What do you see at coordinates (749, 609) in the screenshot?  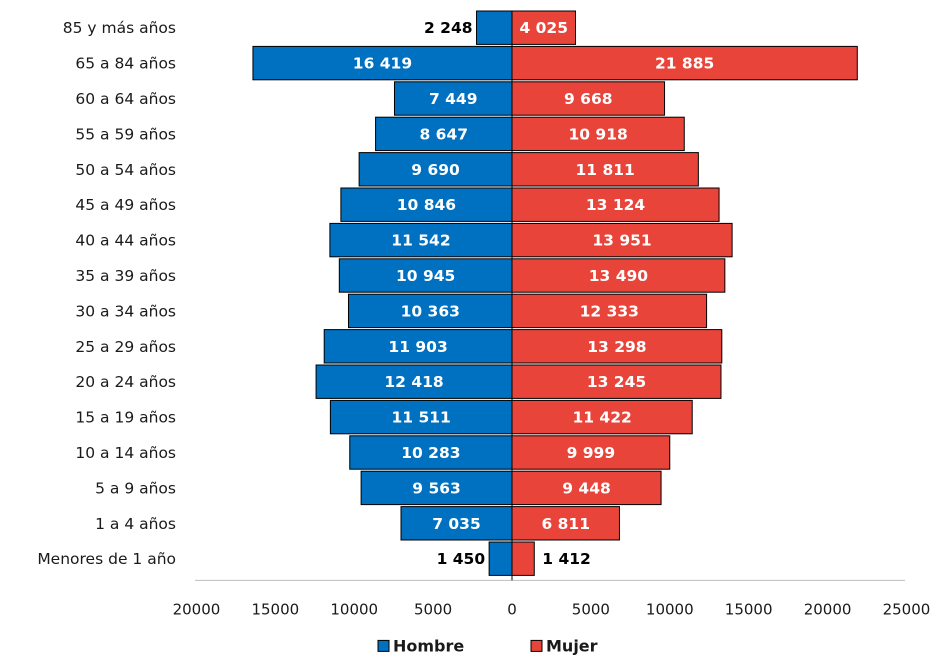 I see `x-tick-label-7: 15000` at bounding box center [749, 609].